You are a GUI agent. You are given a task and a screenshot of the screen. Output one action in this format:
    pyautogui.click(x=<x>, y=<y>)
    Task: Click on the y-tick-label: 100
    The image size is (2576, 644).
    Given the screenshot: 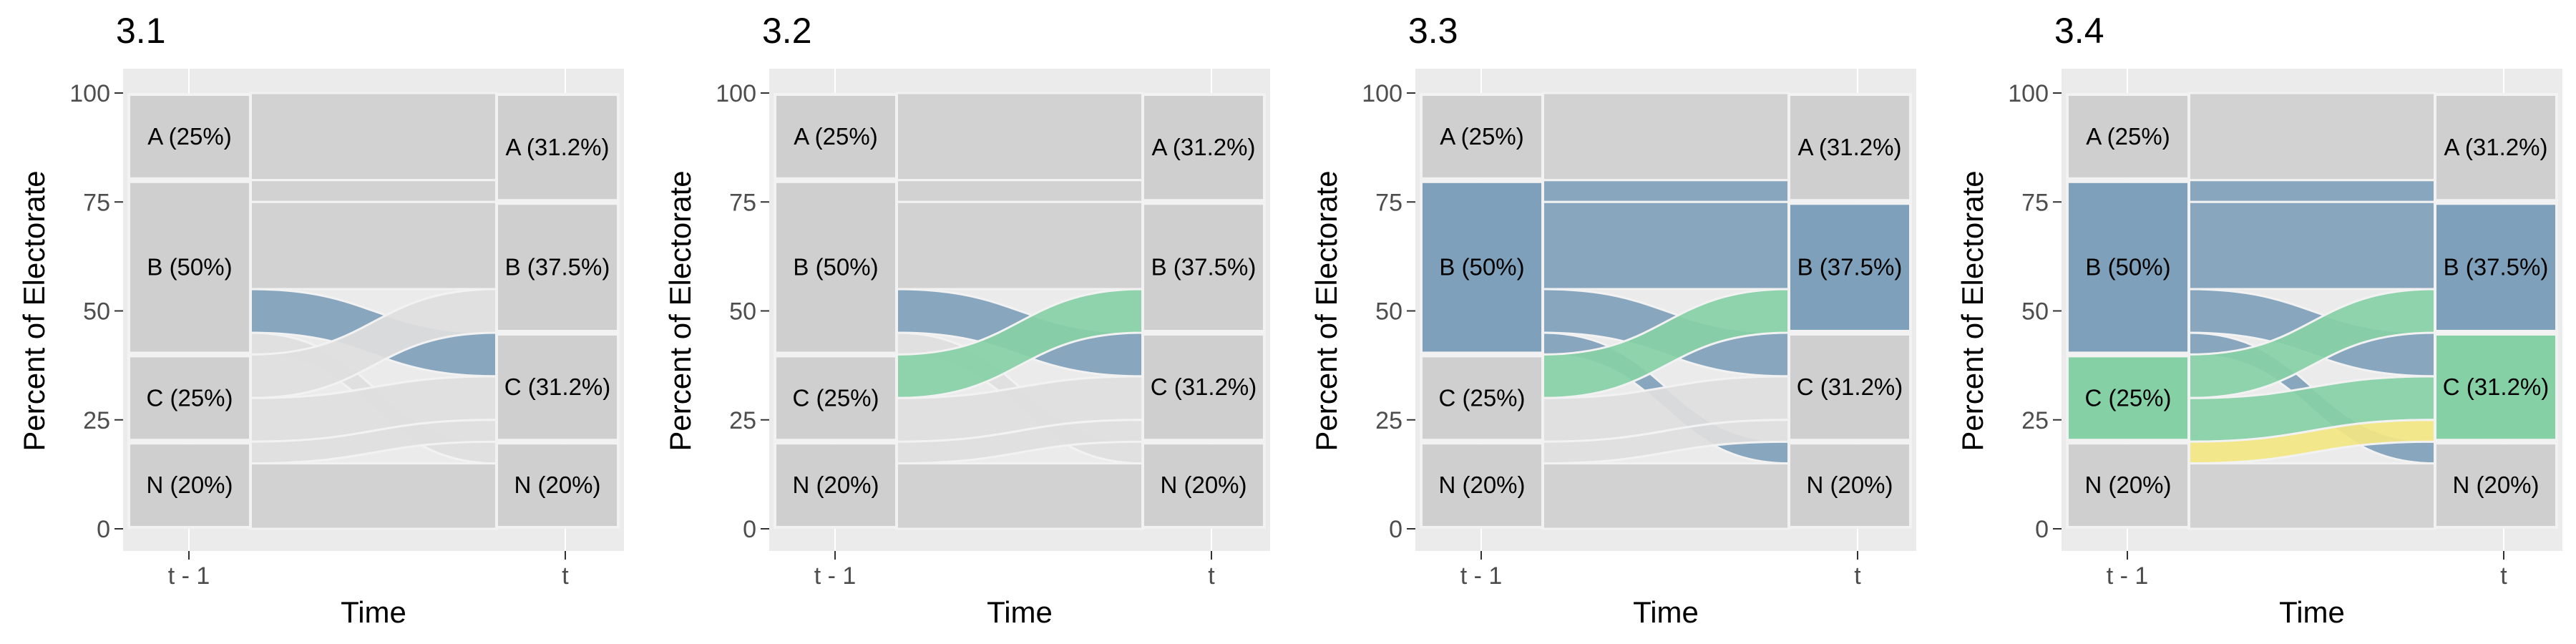 What is the action you would take?
    pyautogui.click(x=1382, y=93)
    